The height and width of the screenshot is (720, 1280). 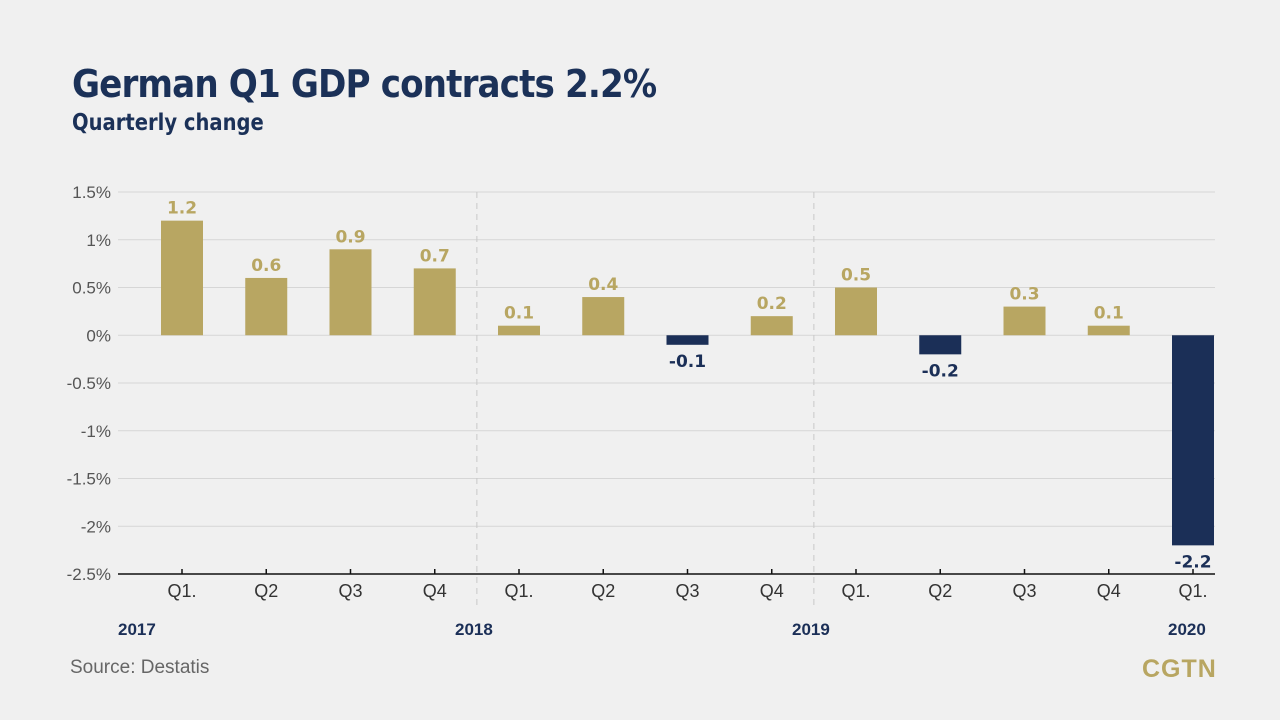 What do you see at coordinates (91, 288) in the screenshot?
I see `y-tick-label: 0.5%` at bounding box center [91, 288].